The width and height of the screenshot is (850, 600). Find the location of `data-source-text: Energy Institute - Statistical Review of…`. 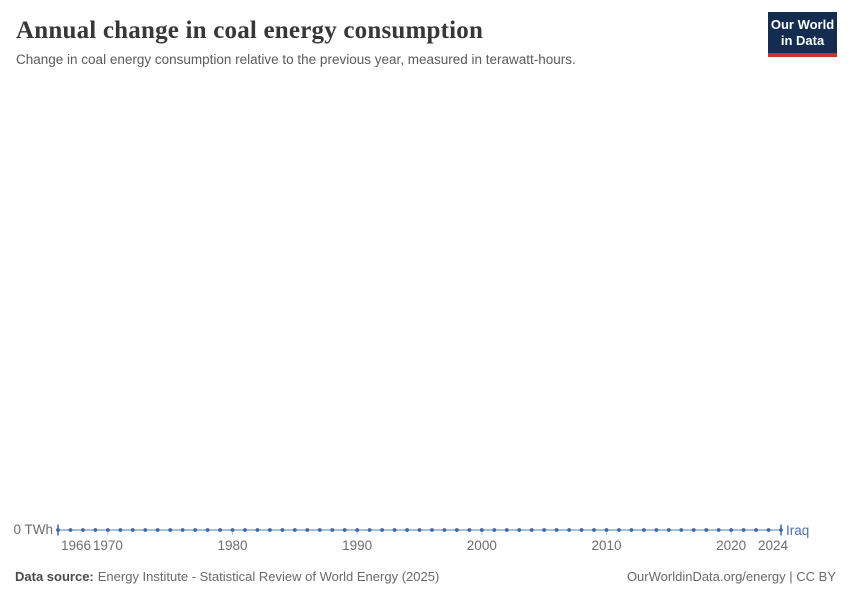

data-source-text: Energy Institute - Statistical Review of… is located at coordinates (268, 576).